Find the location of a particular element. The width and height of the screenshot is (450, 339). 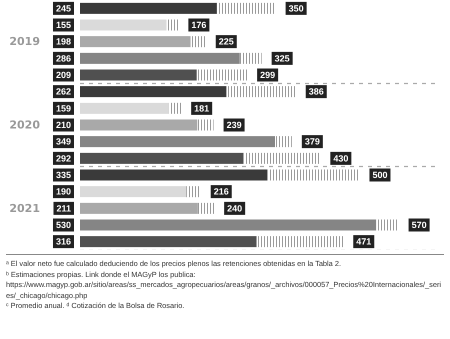

data-label: 159 is located at coordinates (63, 108).